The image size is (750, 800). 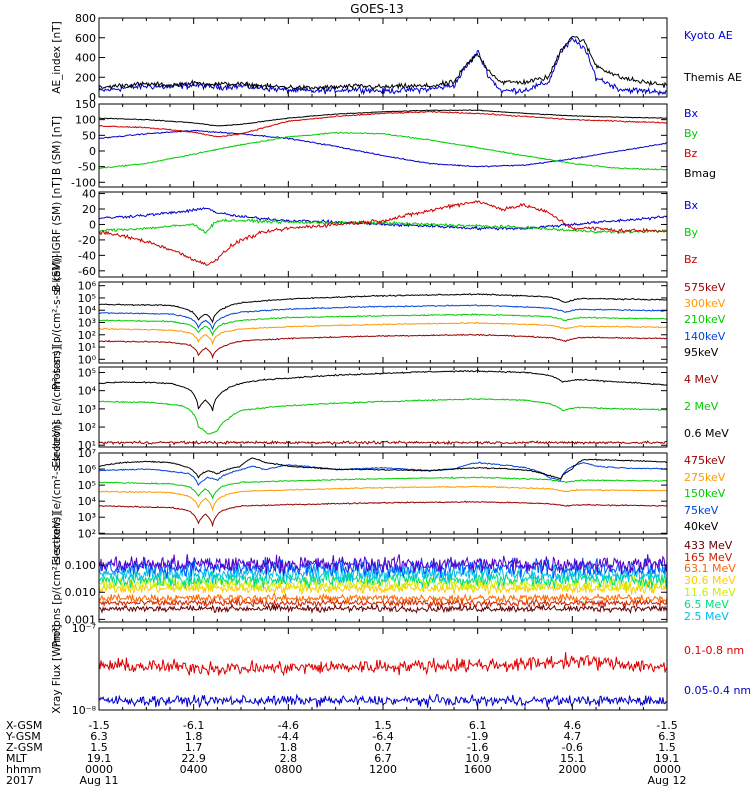 What do you see at coordinates (87, 240) in the screenshot?
I see `y-tick-label: -20` at bounding box center [87, 240].